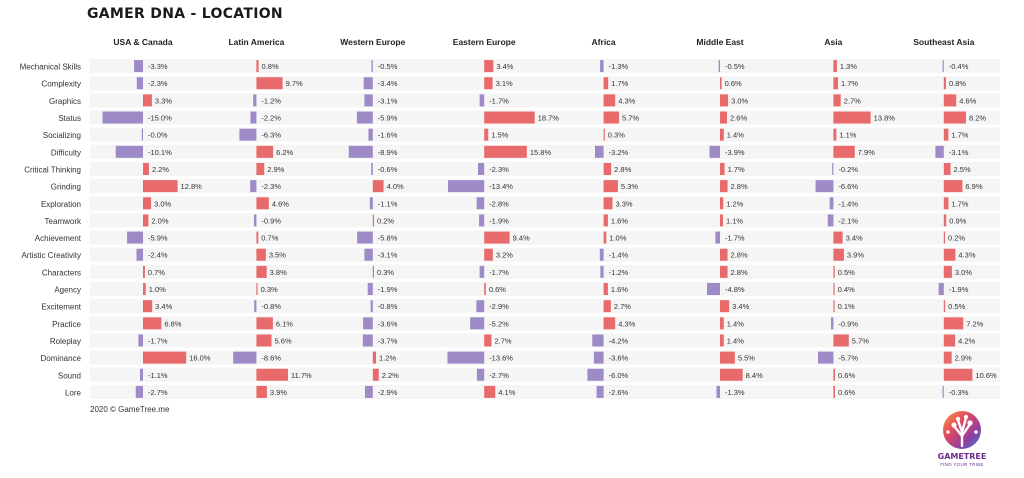  What do you see at coordinates (388, 100) in the screenshot?
I see `value-label-western-europe-graphics: -3.1%` at bounding box center [388, 100].